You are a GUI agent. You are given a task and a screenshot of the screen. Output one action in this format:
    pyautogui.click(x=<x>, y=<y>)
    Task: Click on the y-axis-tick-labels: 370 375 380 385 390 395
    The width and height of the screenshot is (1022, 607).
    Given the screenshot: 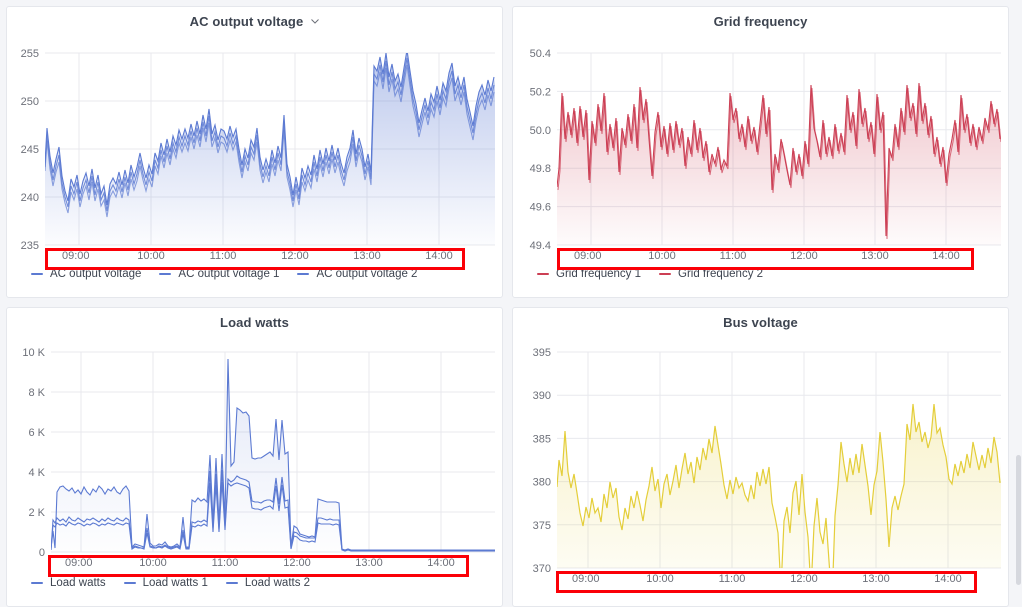 What is the action you would take?
    pyautogui.click(x=542, y=461)
    